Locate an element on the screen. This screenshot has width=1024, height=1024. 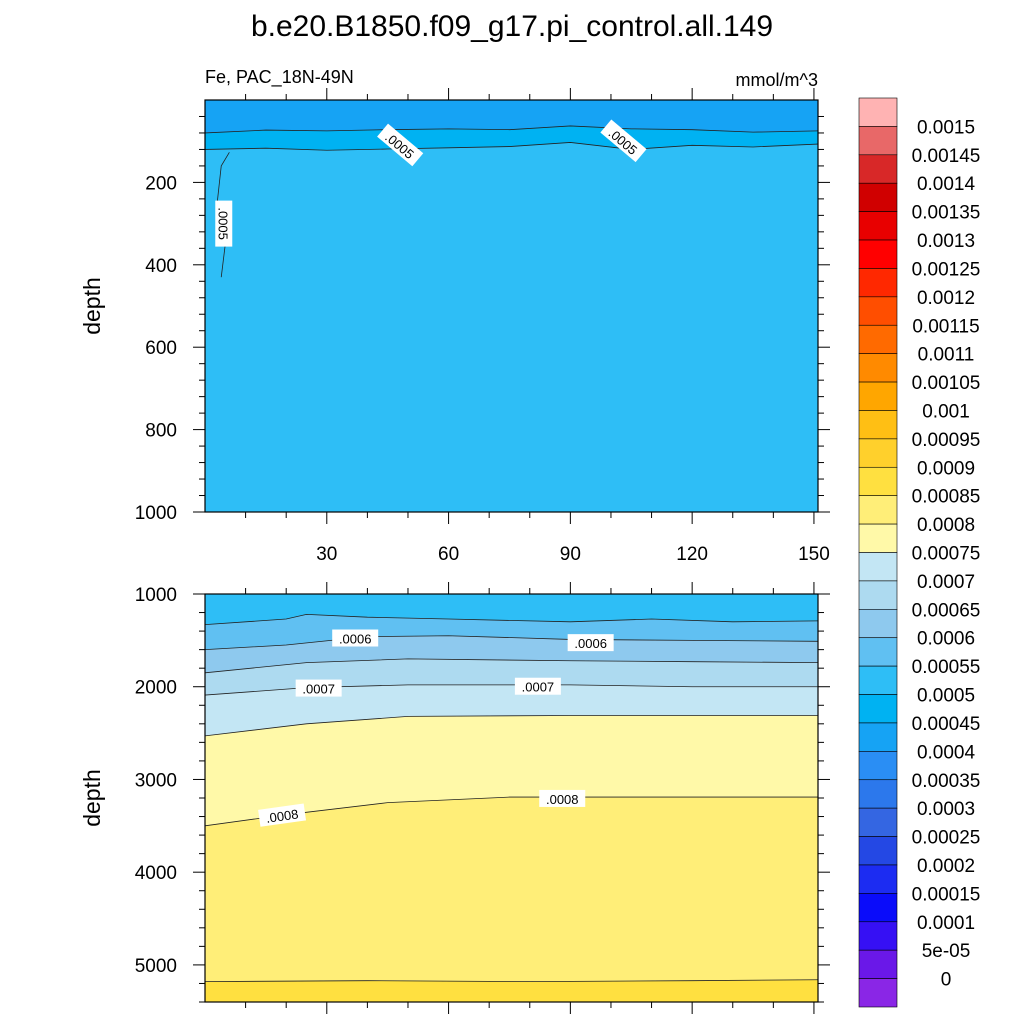
contour-region-0.00045-0.0005 is located at coordinates (511, 138).